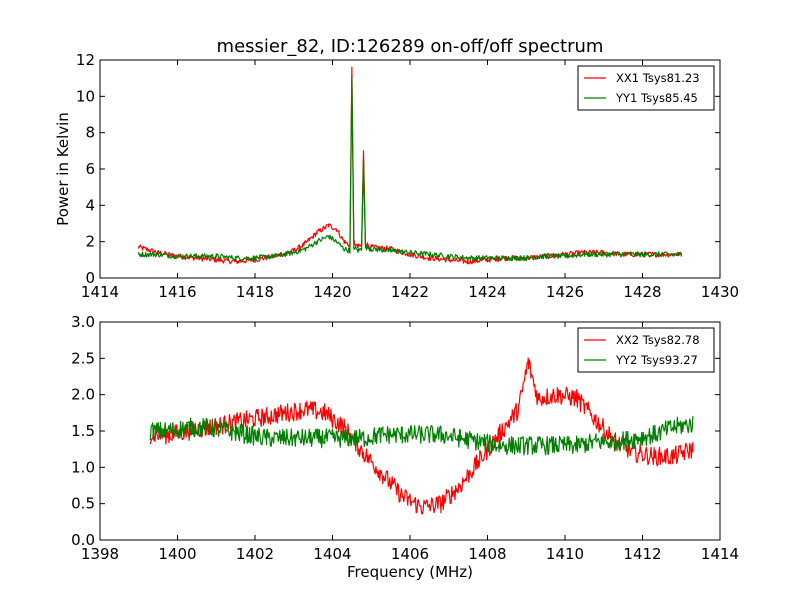 The height and width of the screenshot is (600, 800). Describe the element at coordinates (85, 96) in the screenshot. I see `top-y-tick-label: 10` at that location.